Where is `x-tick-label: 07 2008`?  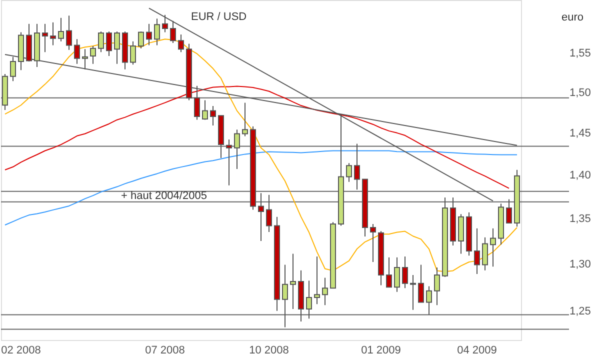 x-tick-label: 07 2008 is located at coordinates (165, 350).